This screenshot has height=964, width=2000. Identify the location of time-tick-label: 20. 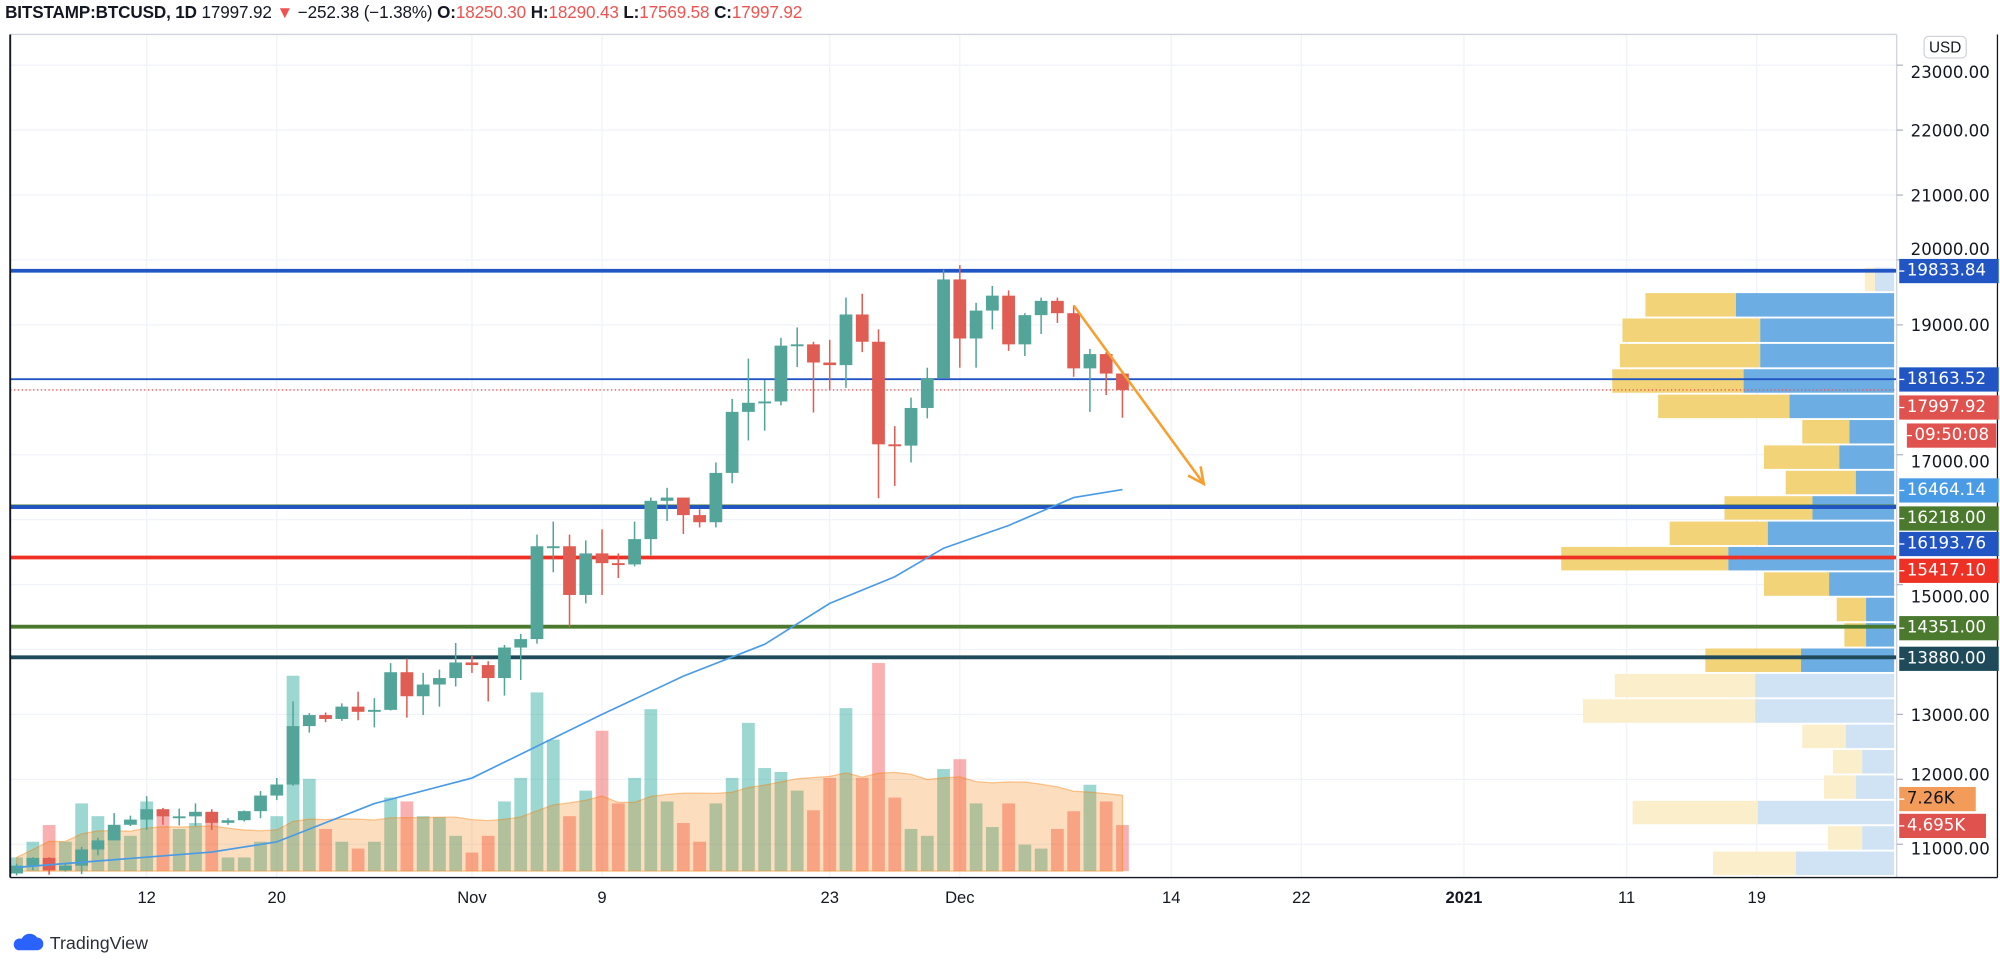
(277, 897).